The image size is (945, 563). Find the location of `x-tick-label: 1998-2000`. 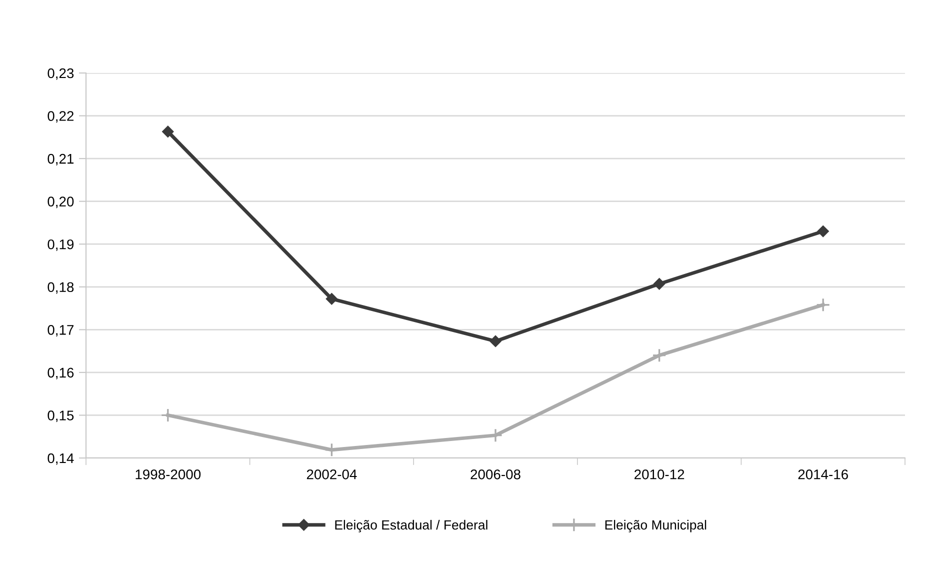

x-tick-label: 1998-2000 is located at coordinates (168, 474).